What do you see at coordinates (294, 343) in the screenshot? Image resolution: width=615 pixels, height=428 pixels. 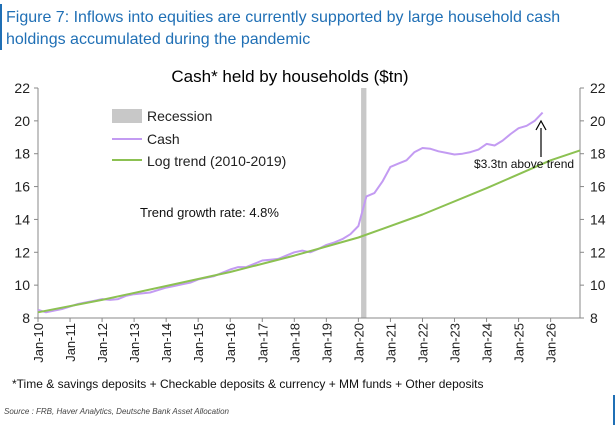 I see `x-tick-label: Jan-18` at bounding box center [294, 343].